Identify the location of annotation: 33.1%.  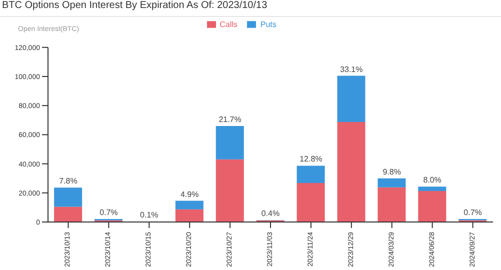
(351, 69).